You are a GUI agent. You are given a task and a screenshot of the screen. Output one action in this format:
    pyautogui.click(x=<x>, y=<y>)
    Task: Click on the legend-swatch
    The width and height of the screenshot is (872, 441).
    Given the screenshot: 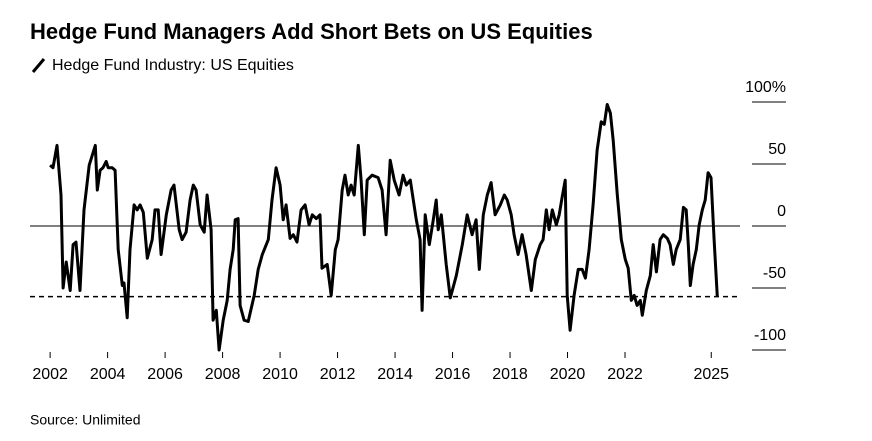 What is the action you would take?
    pyautogui.click(x=38, y=65)
    